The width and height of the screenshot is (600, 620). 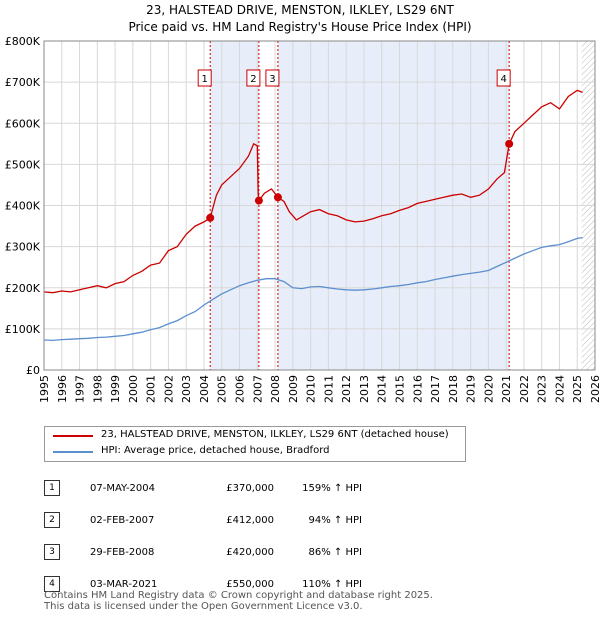 What do you see at coordinates (250, 584) in the screenshot?
I see `transaction-price: £550,000` at bounding box center [250, 584].